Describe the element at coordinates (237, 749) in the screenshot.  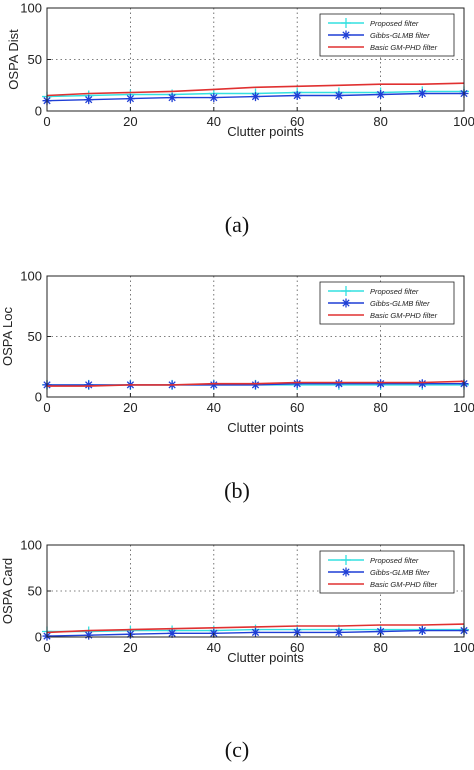
I see `panel-caption: (c)` at that location.